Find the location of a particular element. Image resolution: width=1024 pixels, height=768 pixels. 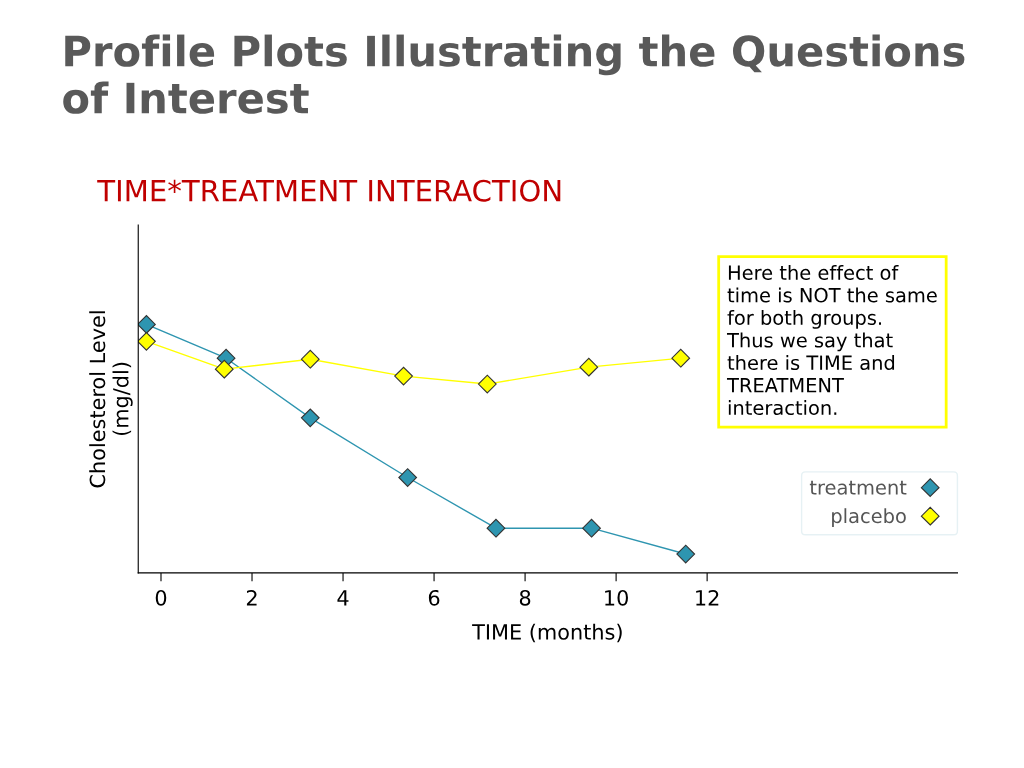

legend-label: placebo is located at coordinates (869, 518).